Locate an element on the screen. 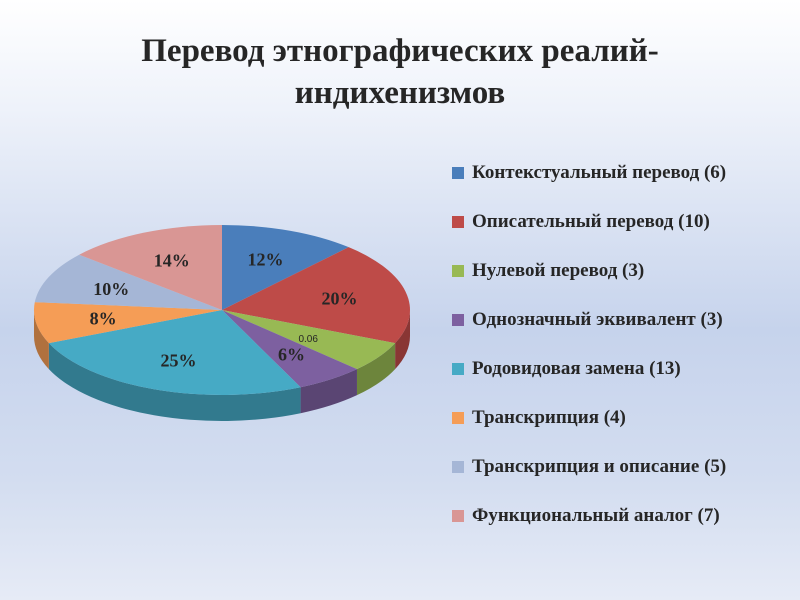  slide-title-line-2: индихенизмов is located at coordinates (400, 93).